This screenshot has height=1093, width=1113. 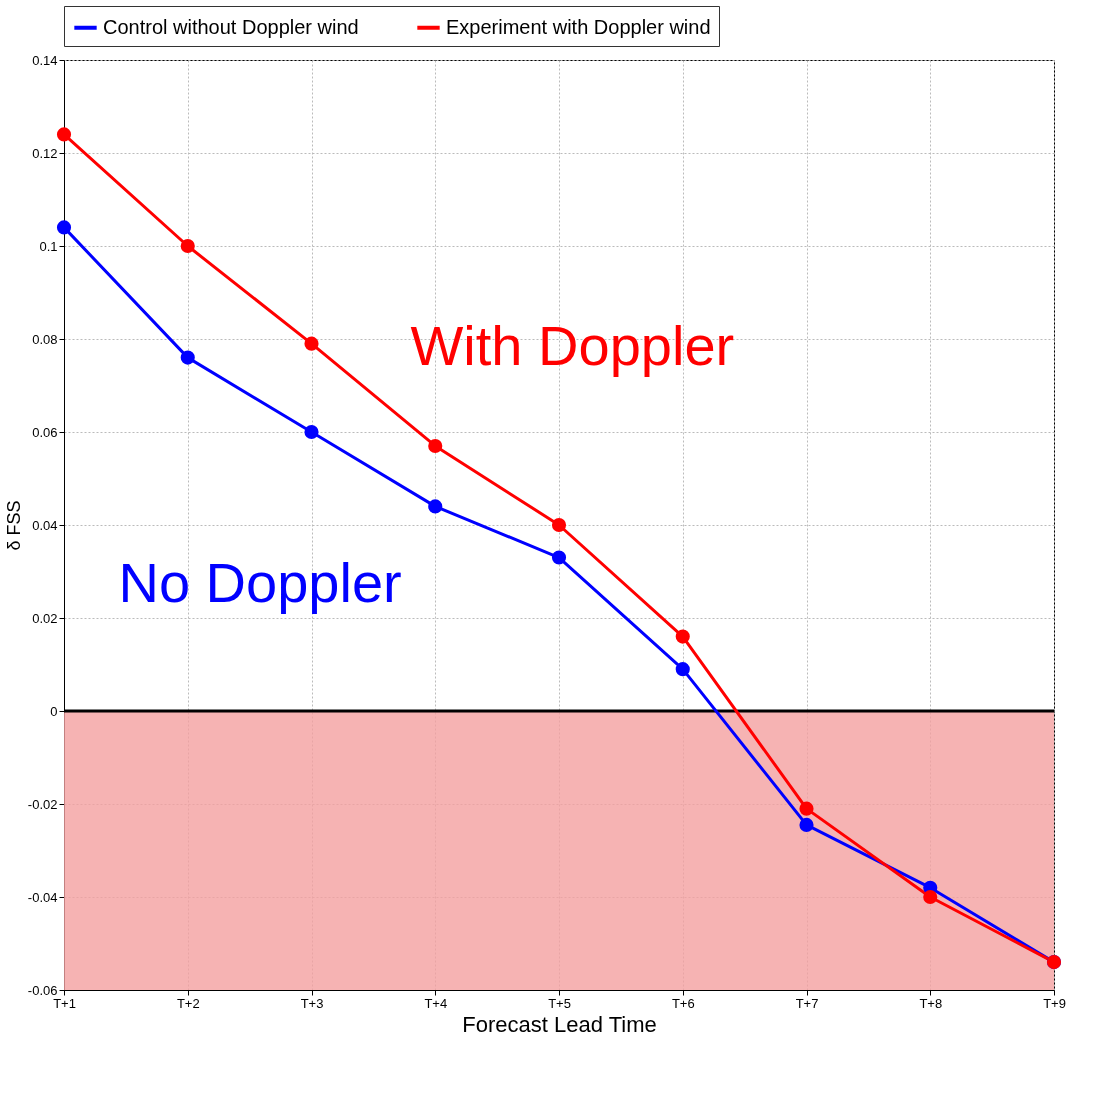 What do you see at coordinates (45, 525) in the screenshot?
I see `y-tick-label: 0.04` at bounding box center [45, 525].